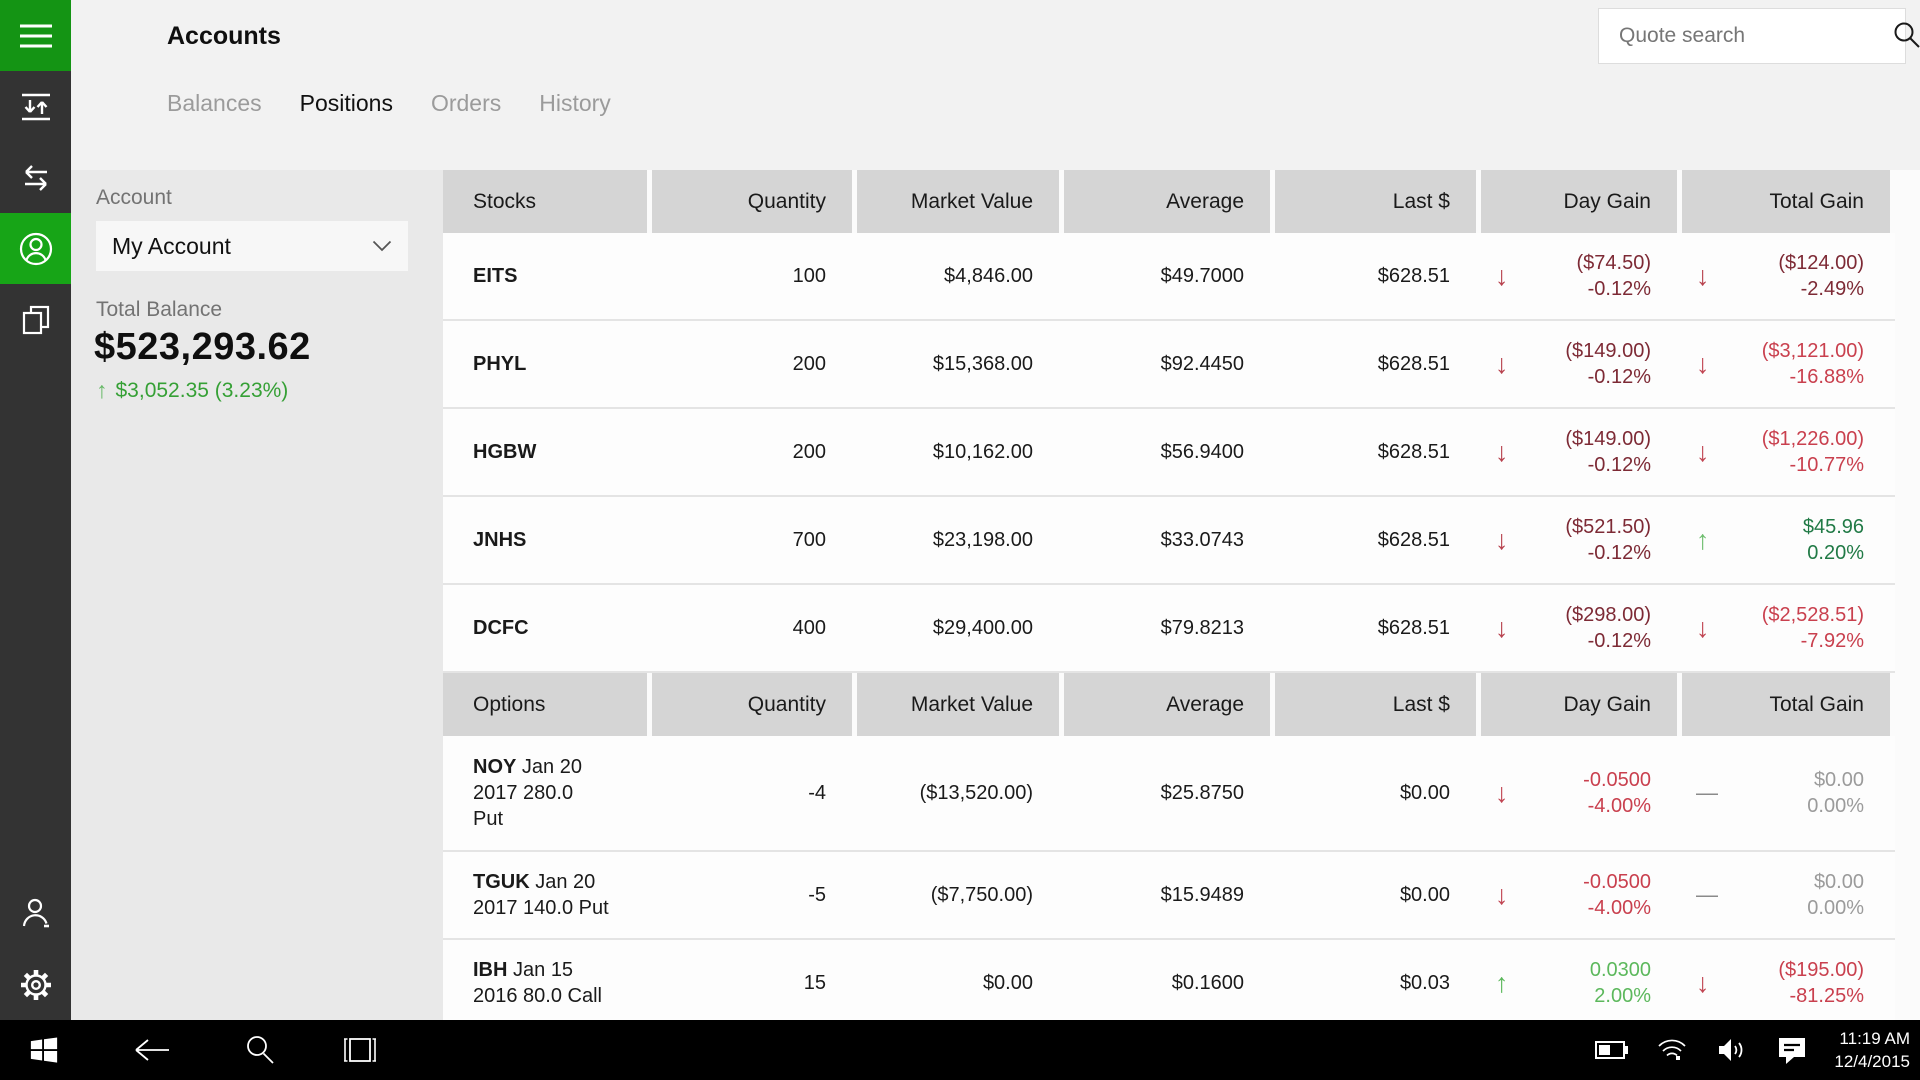 This screenshot has height=1080, width=1920. Describe the element at coordinates (960, 1050) in the screenshot. I see `taskbar: 11:19 AM 12/4/2015` at that location.